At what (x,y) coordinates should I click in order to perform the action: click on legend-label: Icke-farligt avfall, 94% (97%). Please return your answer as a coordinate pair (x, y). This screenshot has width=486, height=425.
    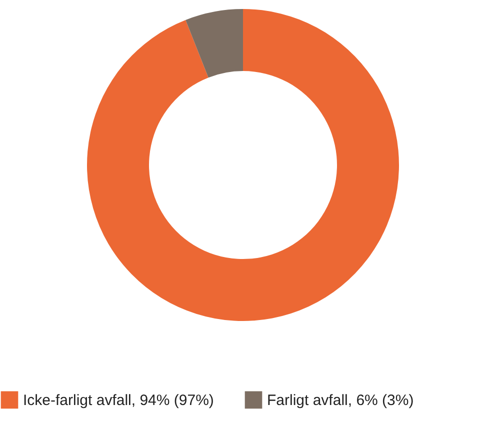
    Looking at the image, I should click on (118, 400).